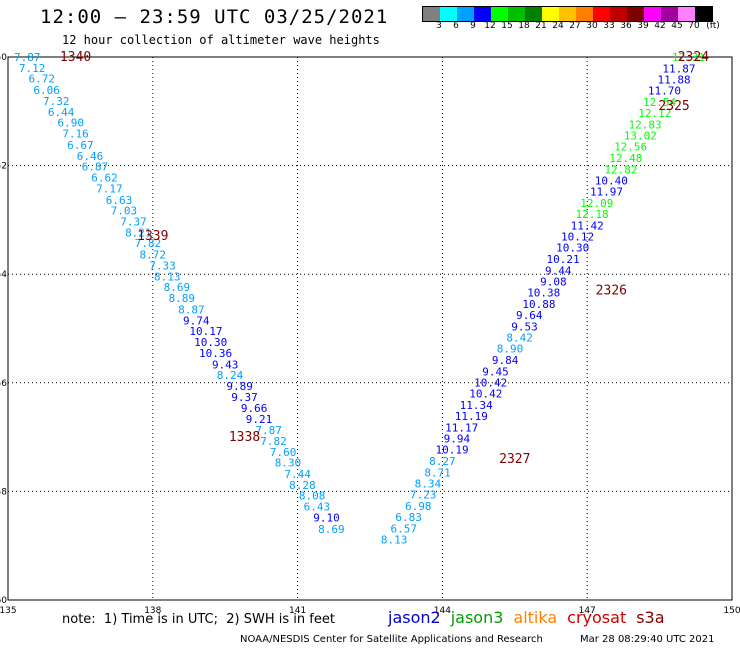 The width and height of the screenshot is (740, 650). What do you see at coordinates (461, 427) in the screenshot?
I see `data-point: 11.17` at bounding box center [461, 427].